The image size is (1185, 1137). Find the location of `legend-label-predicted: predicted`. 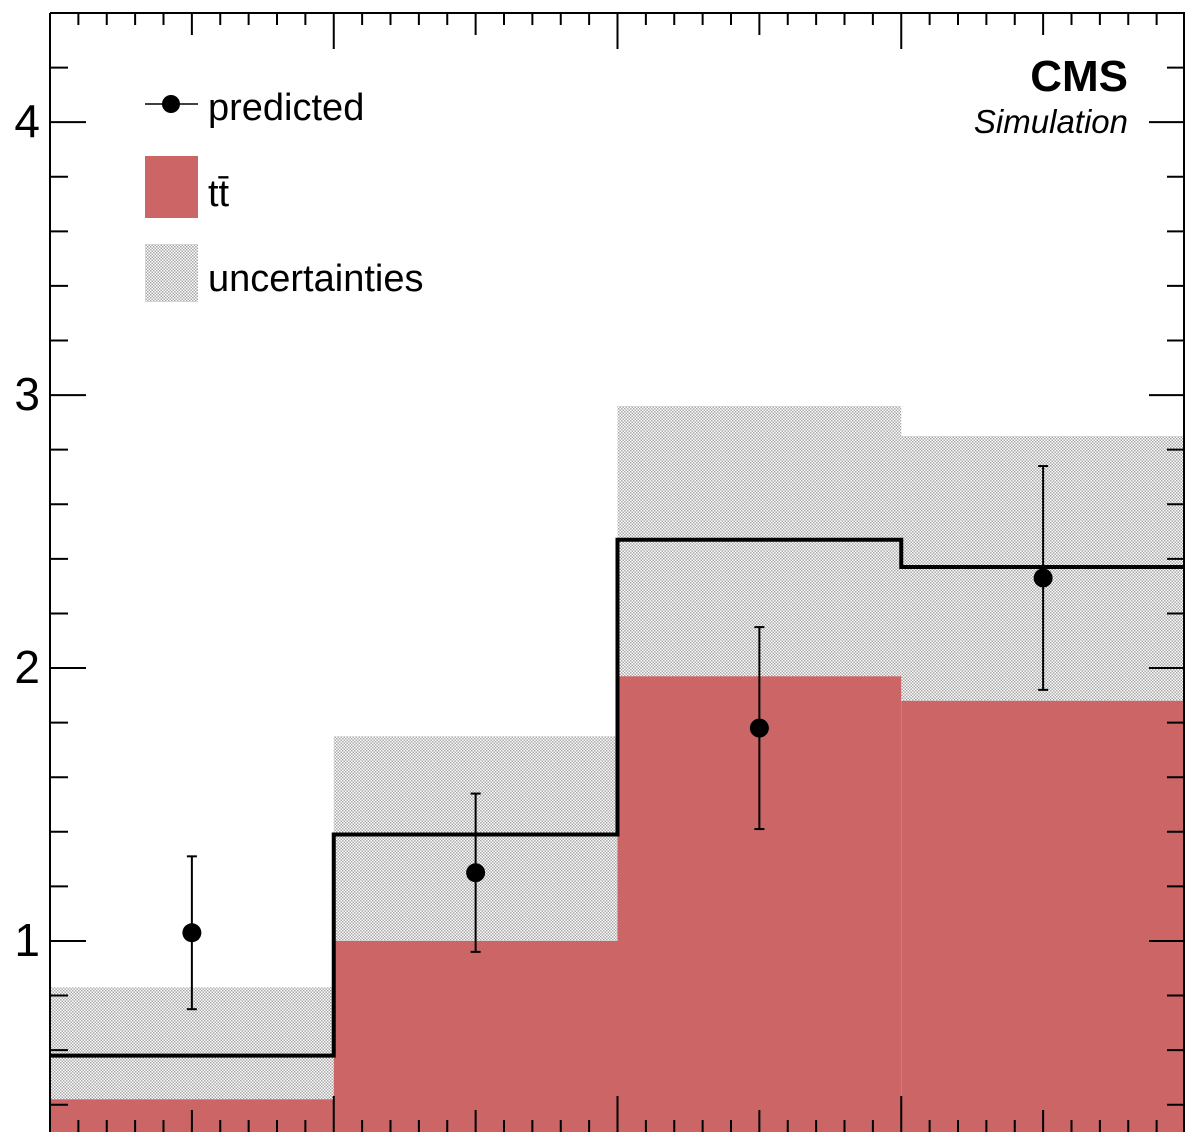

legend-label-predicted: predicted is located at coordinates (286, 108).